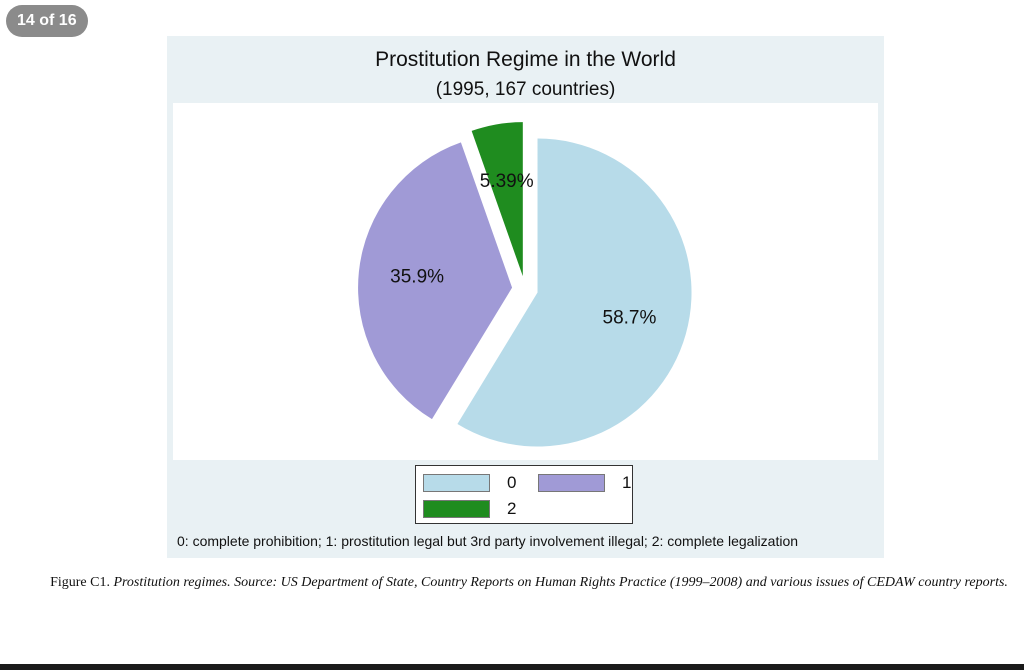 The image size is (1024, 670). Describe the element at coordinates (512, 482) in the screenshot. I see `legend-label-0: 0` at that location.